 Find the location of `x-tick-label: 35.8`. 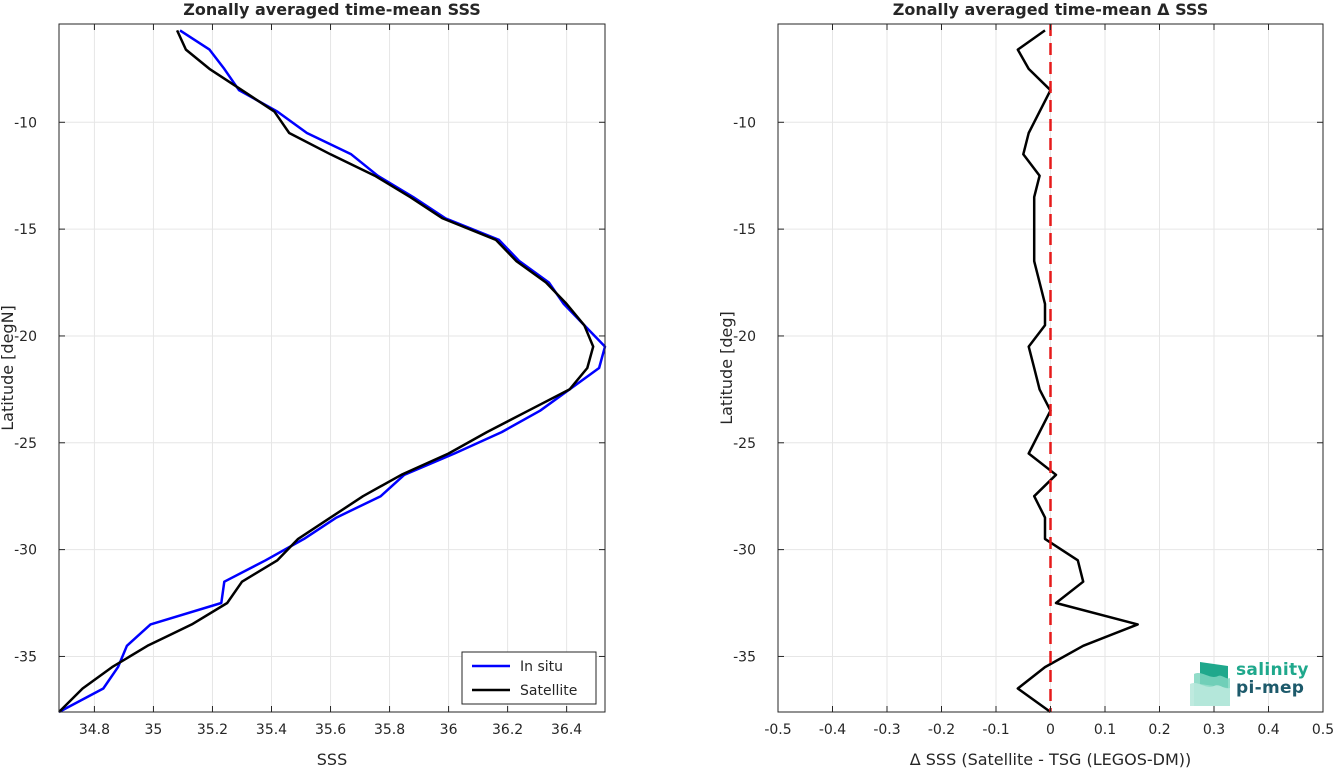

x-tick-label: 35.8 is located at coordinates (389, 730).